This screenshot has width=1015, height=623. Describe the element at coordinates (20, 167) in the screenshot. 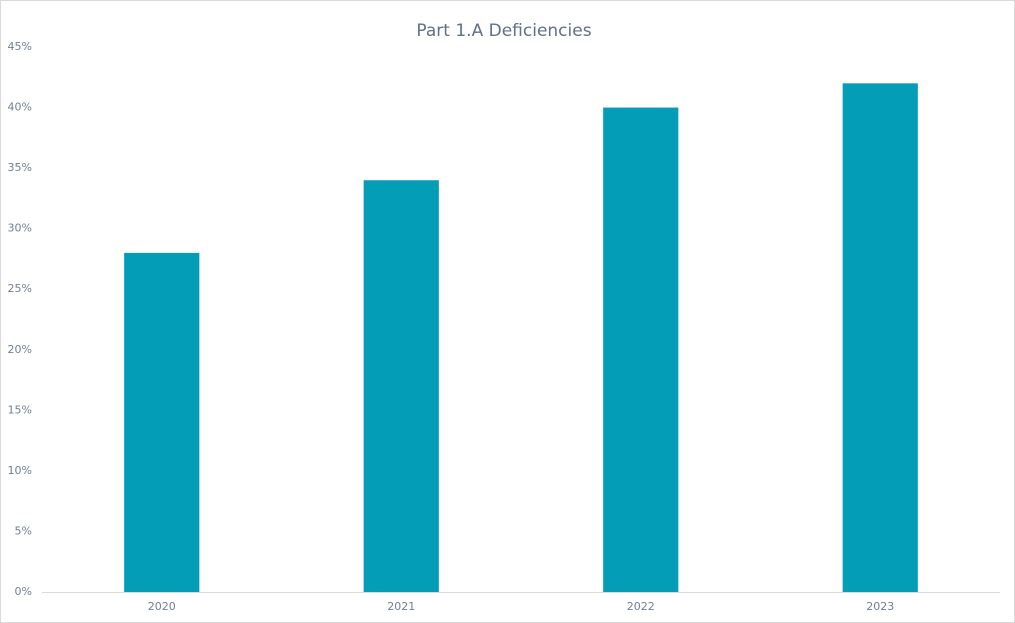

I see `y-tick-label: 35%` at that location.